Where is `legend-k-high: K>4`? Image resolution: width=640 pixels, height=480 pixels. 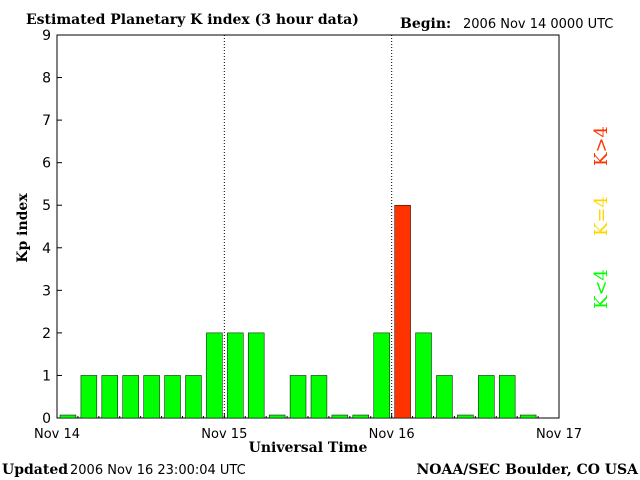 legend-k-high: K>4 is located at coordinates (601, 146).